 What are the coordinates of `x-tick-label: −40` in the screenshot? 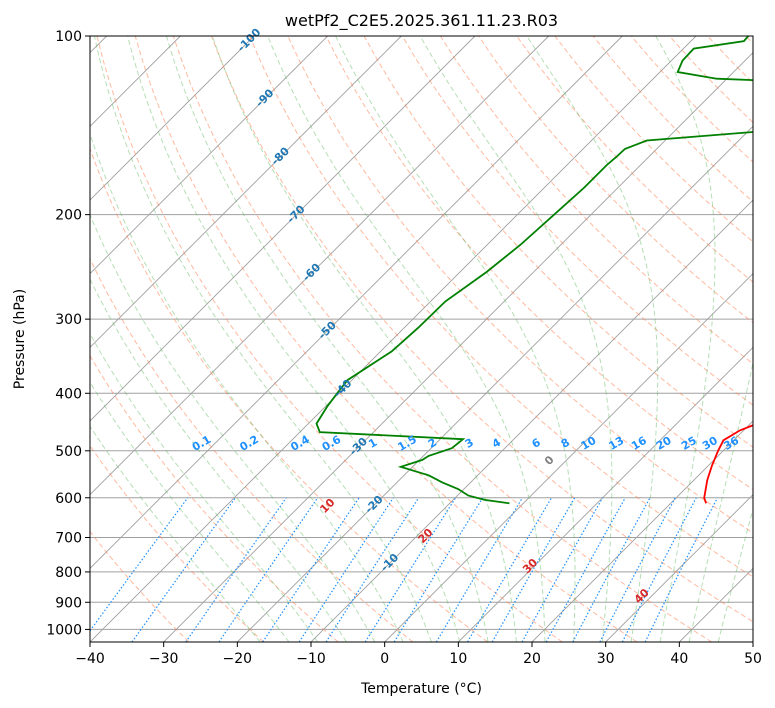 It's located at (90, 659).